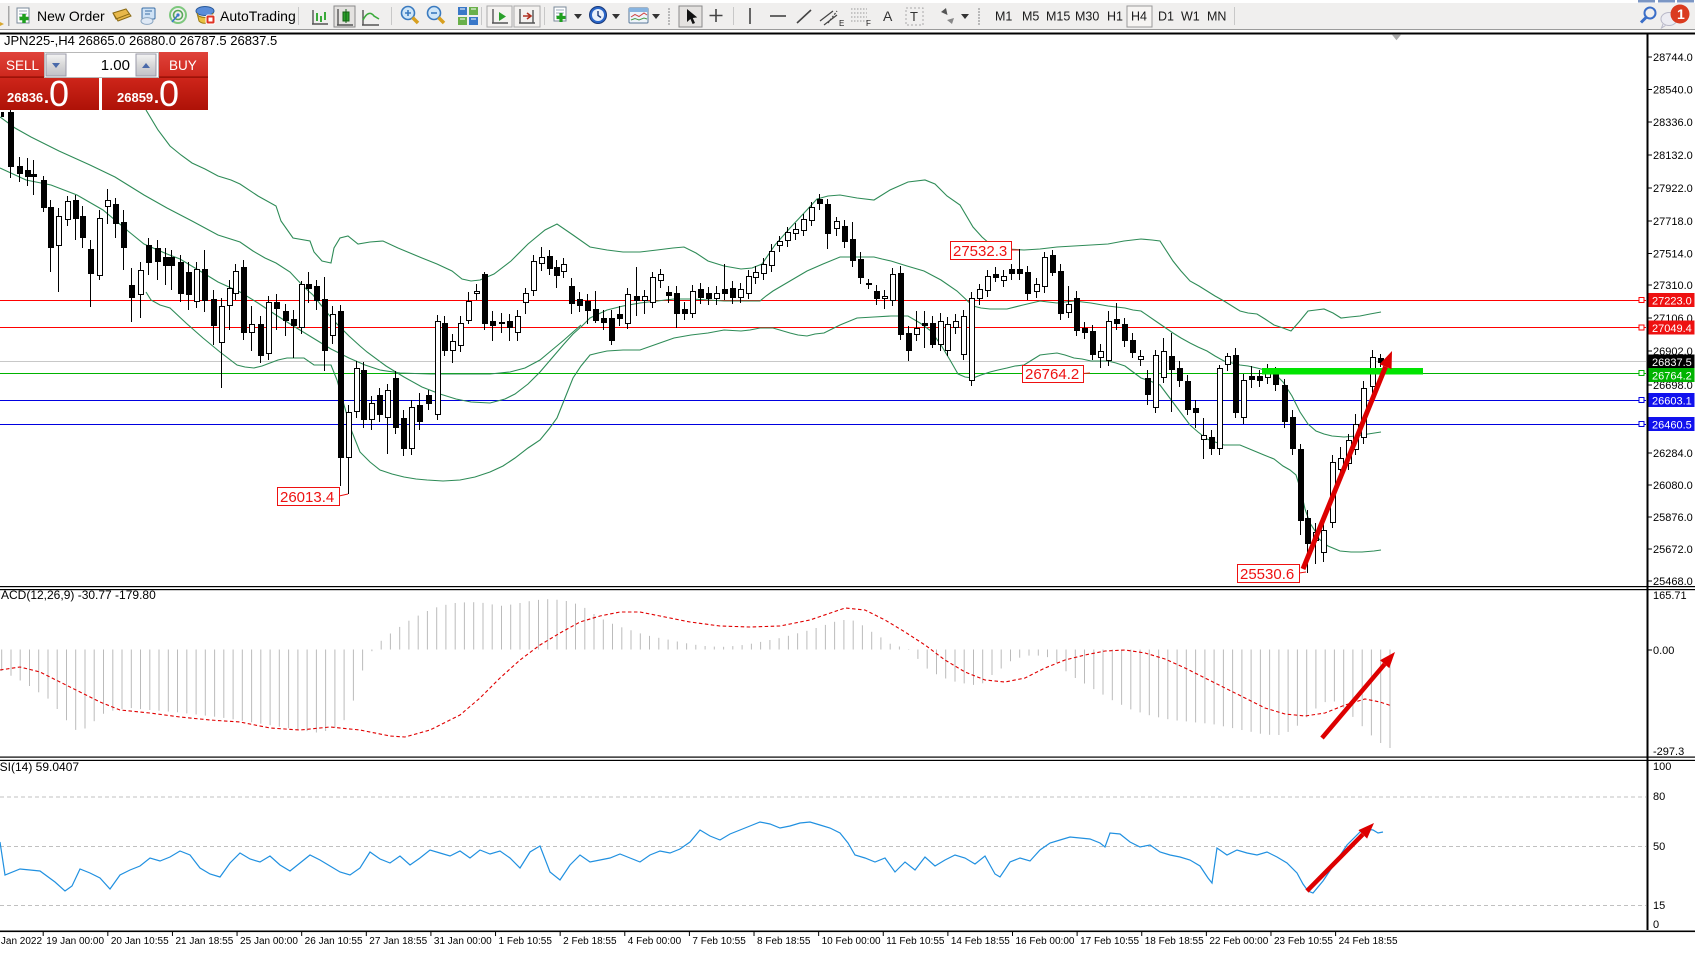 This screenshot has height=954, width=1695. Describe the element at coordinates (1670, 596) in the screenshot. I see `svg-text: 165.71` at that location.